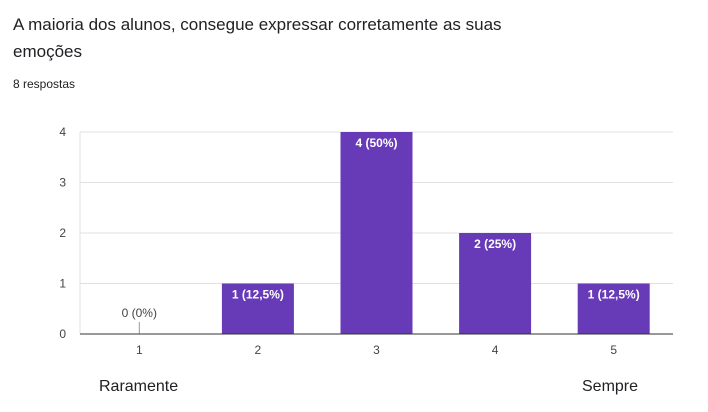 The height and width of the screenshot is (412, 708). Describe the element at coordinates (62, 183) in the screenshot. I see `y-tick-label: 3` at that location.